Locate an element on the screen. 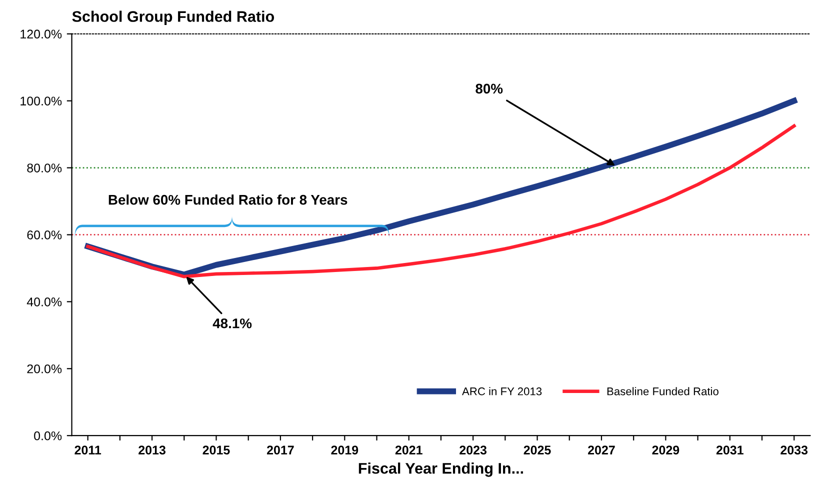  chart-title: School Group Funded Ratio is located at coordinates (173, 17).